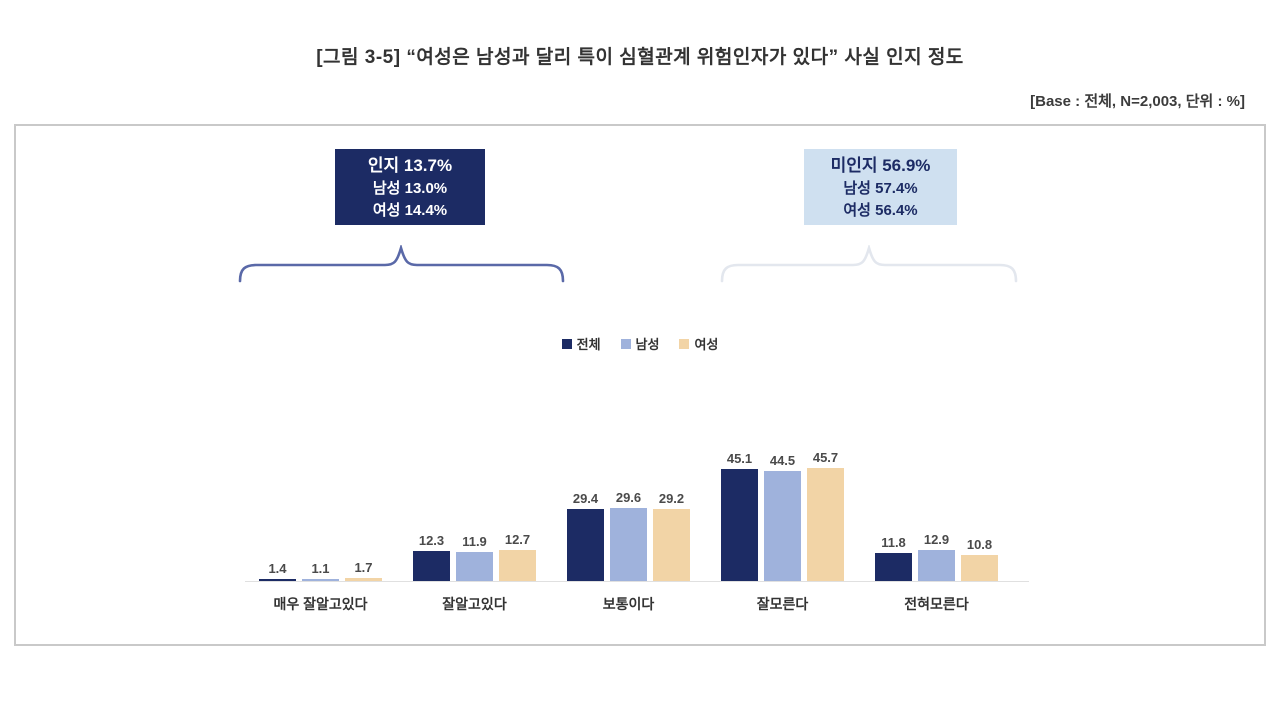 The width and height of the screenshot is (1280, 720). Describe the element at coordinates (320, 501) in the screenshot. I see `bar-group: 1.4 1.1 1.7` at that location.